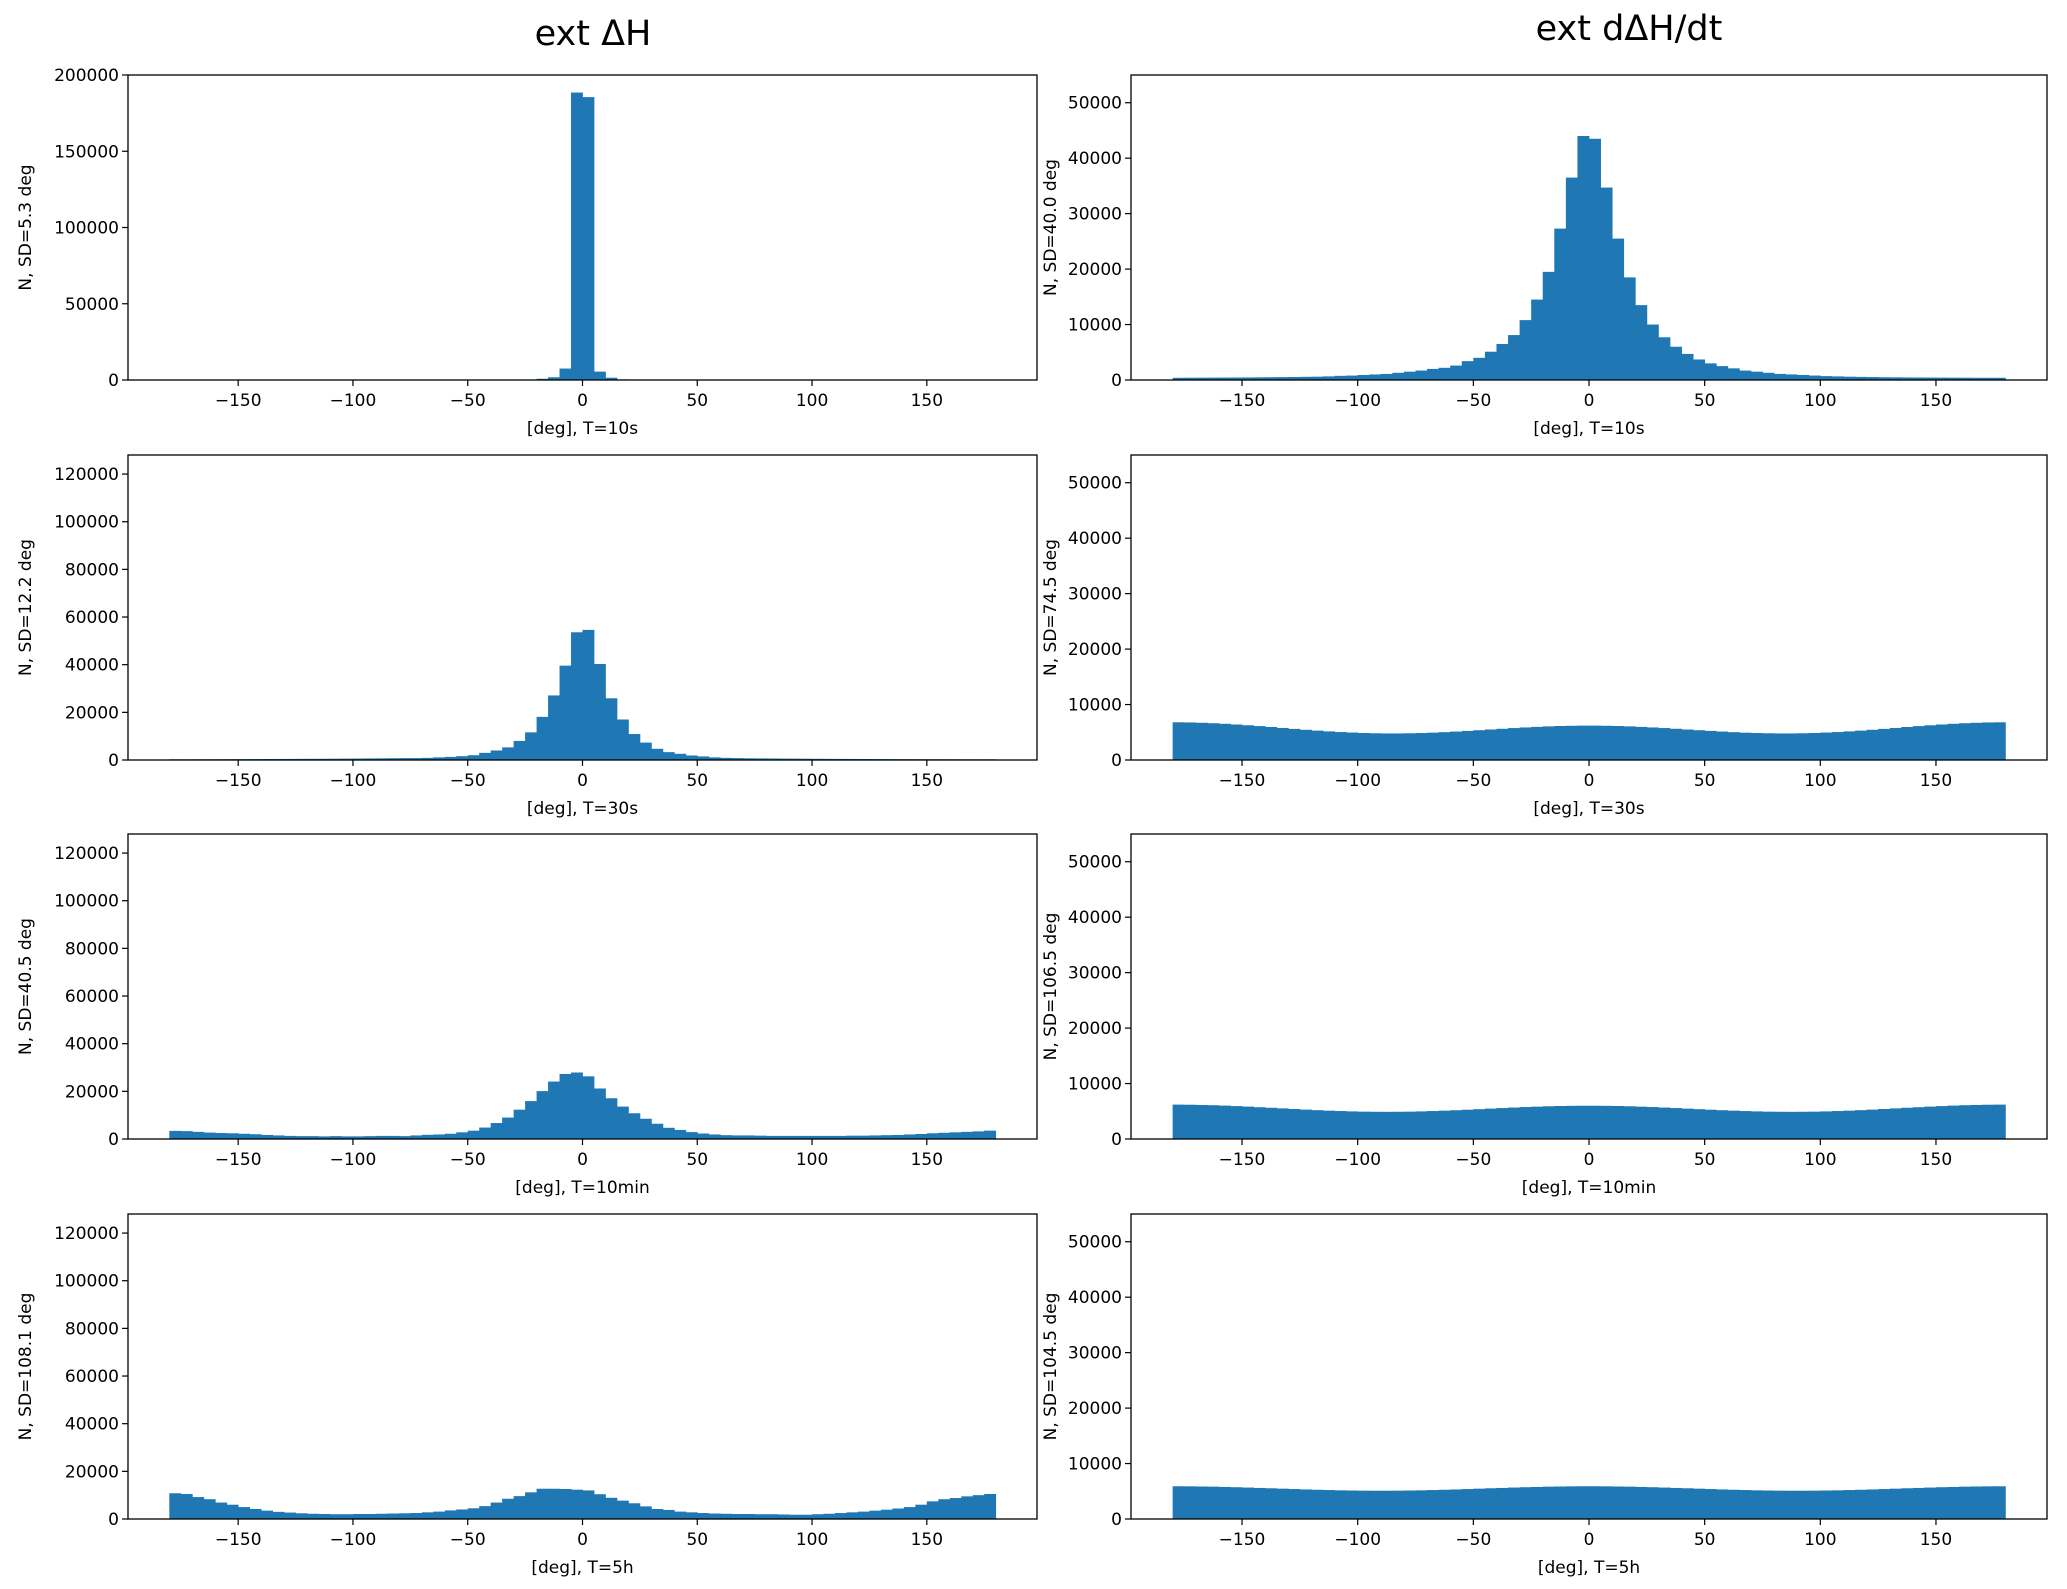 Image resolution: width=2067 pixels, height=1589 pixels. What do you see at coordinates (1095, 159) in the screenshot?
I see `y-tick-label: 40000` at bounding box center [1095, 159].